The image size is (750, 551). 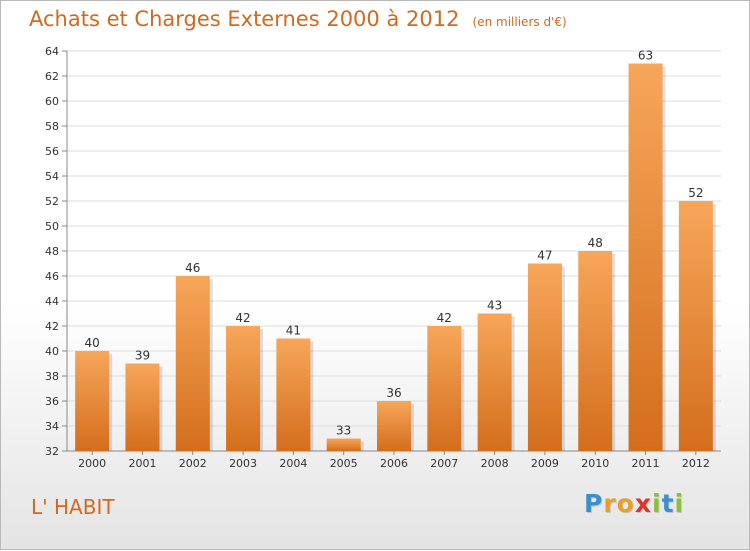 What do you see at coordinates (494, 306) in the screenshot?
I see `data-label: 43` at bounding box center [494, 306].